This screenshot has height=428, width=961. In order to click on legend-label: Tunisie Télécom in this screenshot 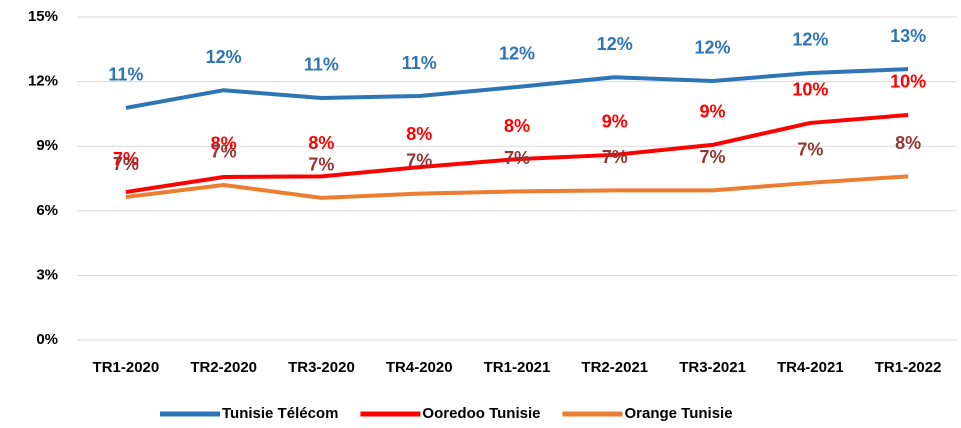, I will do `click(280, 413)`.